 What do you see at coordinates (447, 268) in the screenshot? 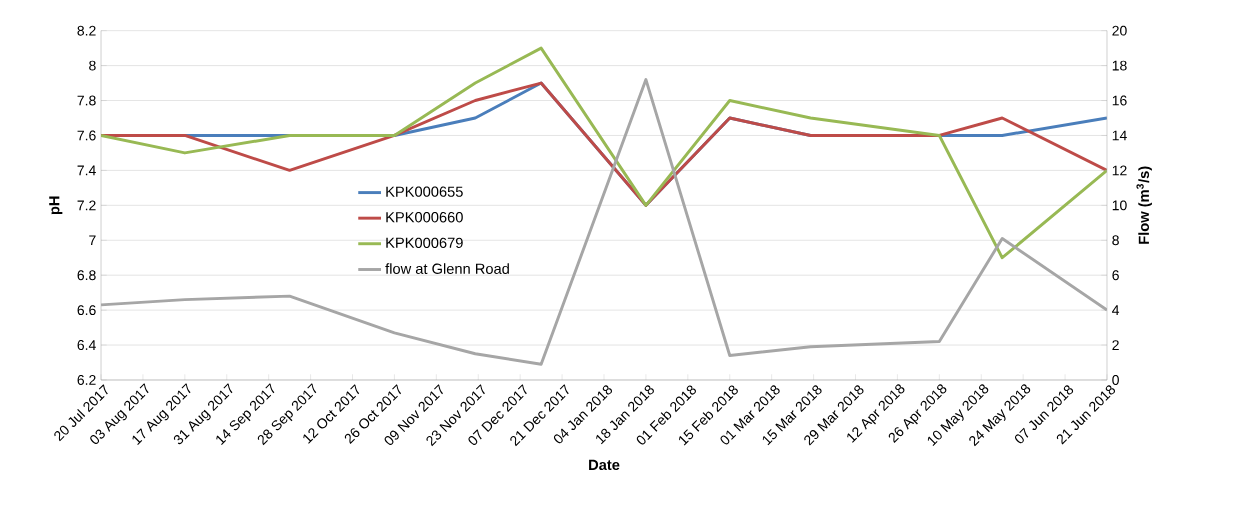
I see `legend-label: flow at Glenn Road` at bounding box center [447, 268].